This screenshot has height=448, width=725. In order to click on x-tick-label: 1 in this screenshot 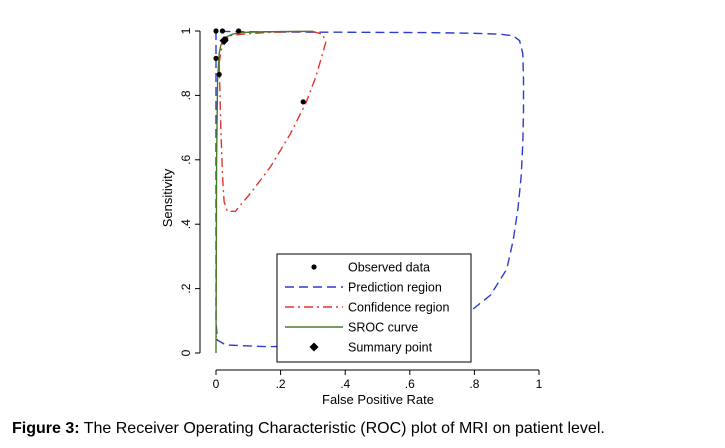, I will do `click(539, 384)`.